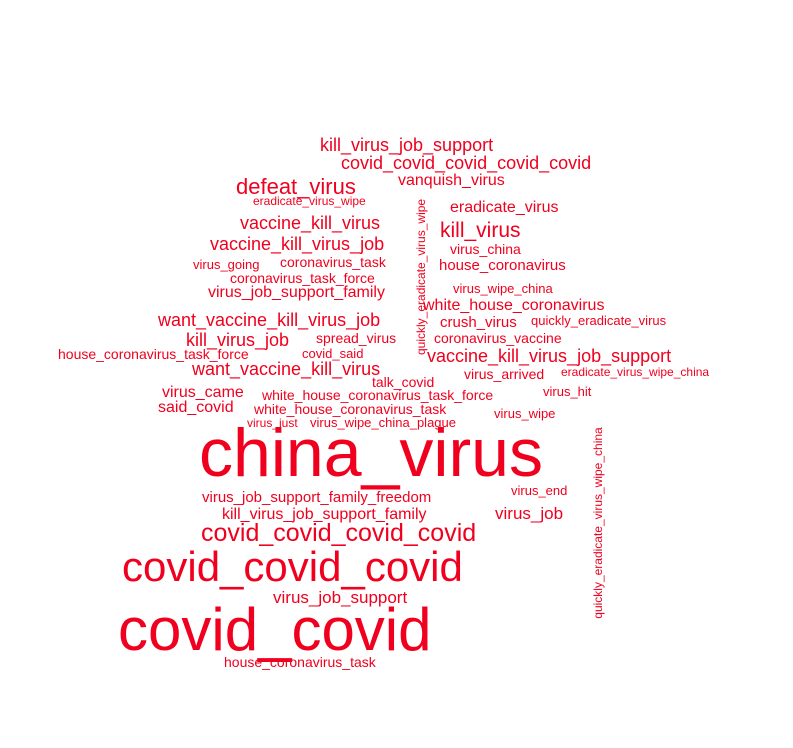 The image size is (793, 748). I want to click on word: defeat_virus, so click(296, 186).